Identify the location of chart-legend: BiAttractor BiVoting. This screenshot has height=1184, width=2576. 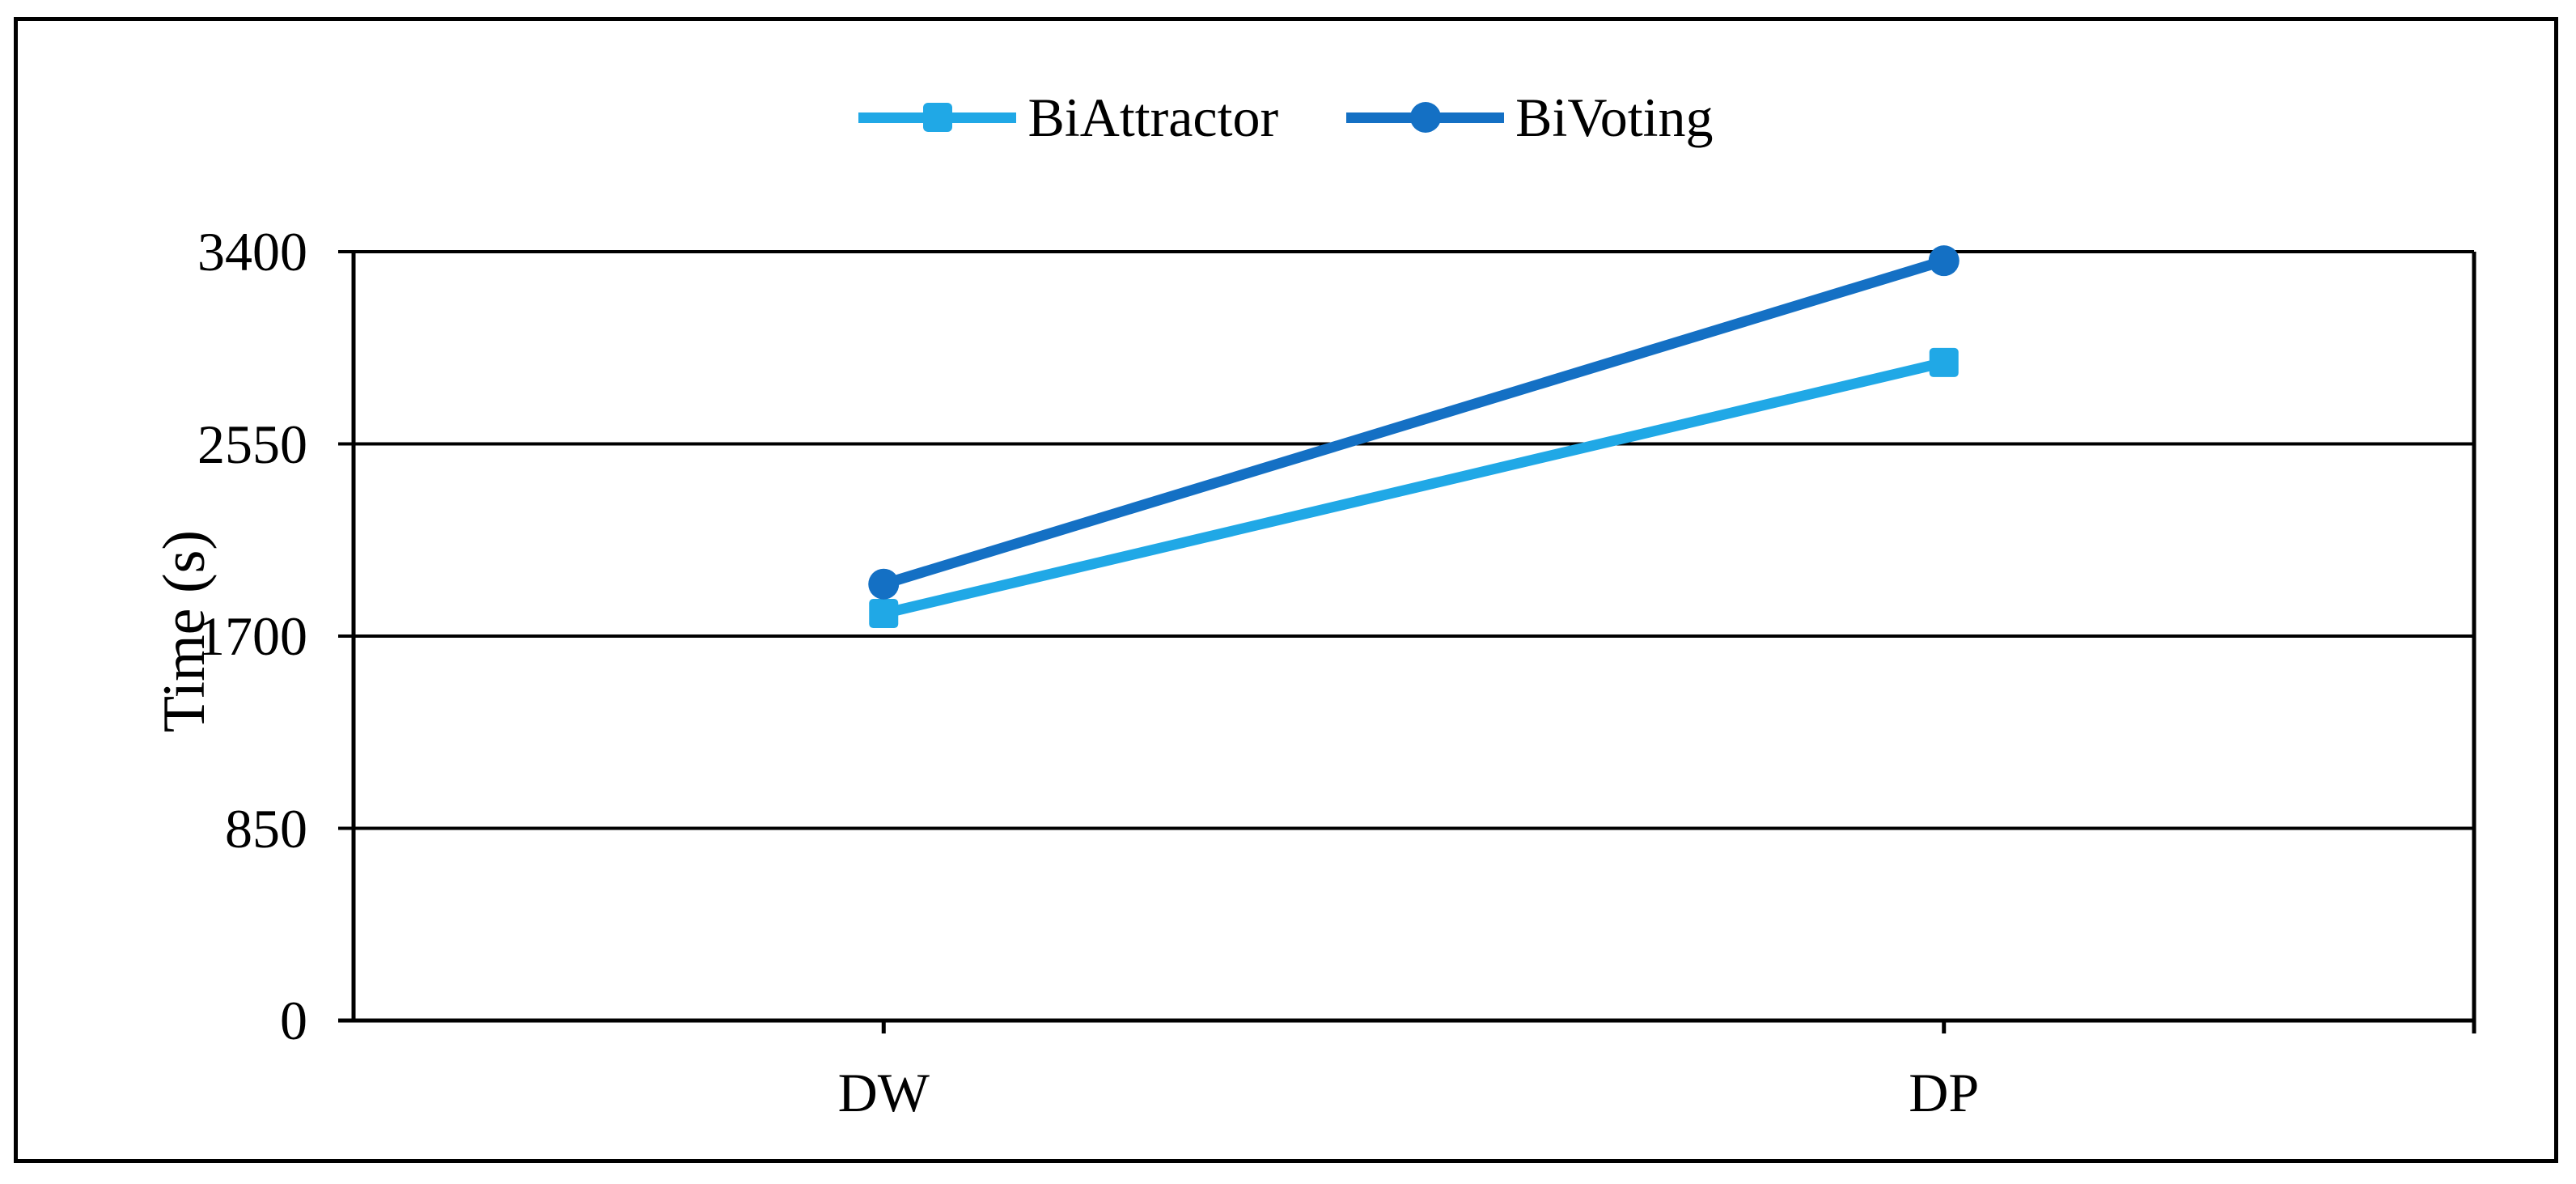
(1286, 117).